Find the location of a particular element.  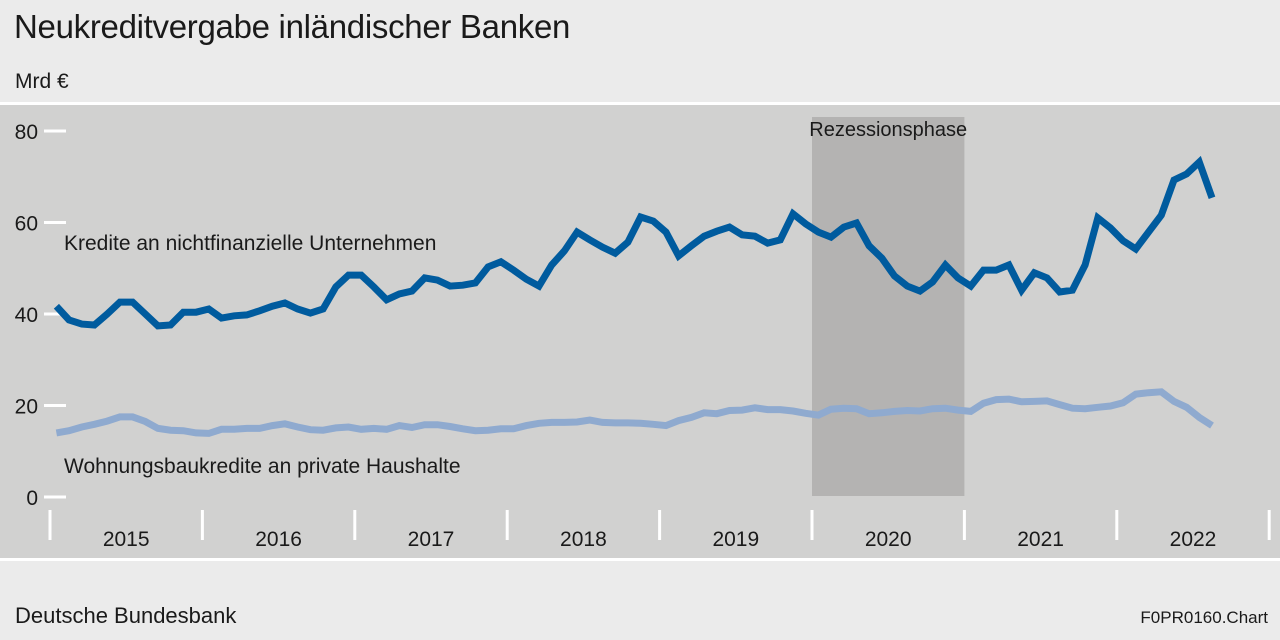

panel-border-bottom is located at coordinates (640, 559).